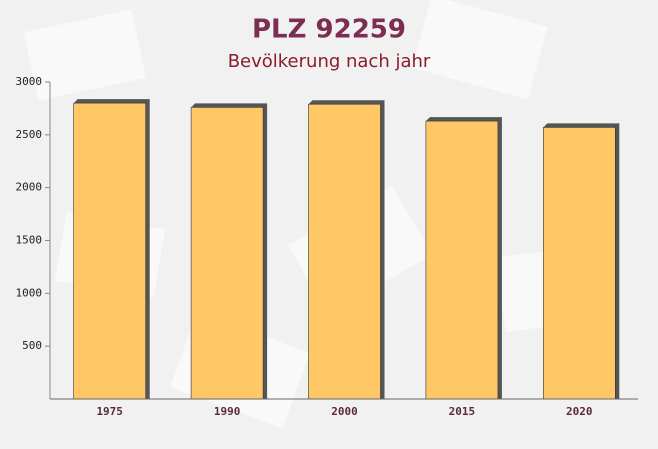 Image resolution: width=658 pixels, height=449 pixels. What do you see at coordinates (29, 134) in the screenshot?
I see `y-tick-label: 2500` at bounding box center [29, 134].